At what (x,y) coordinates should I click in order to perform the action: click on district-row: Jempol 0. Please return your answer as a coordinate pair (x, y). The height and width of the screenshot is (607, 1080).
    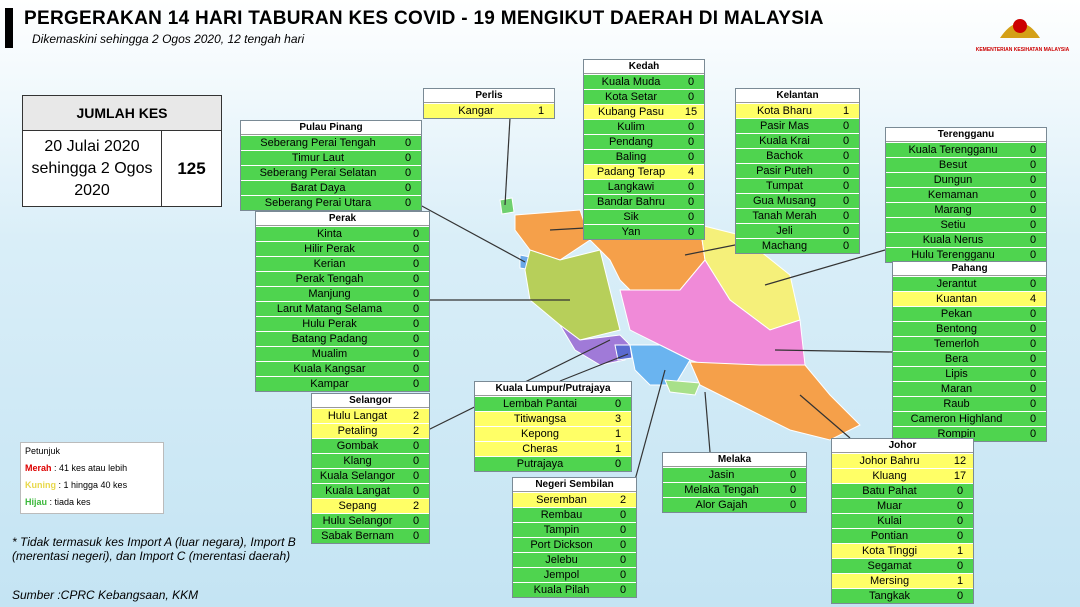
    Looking at the image, I should click on (574, 574).